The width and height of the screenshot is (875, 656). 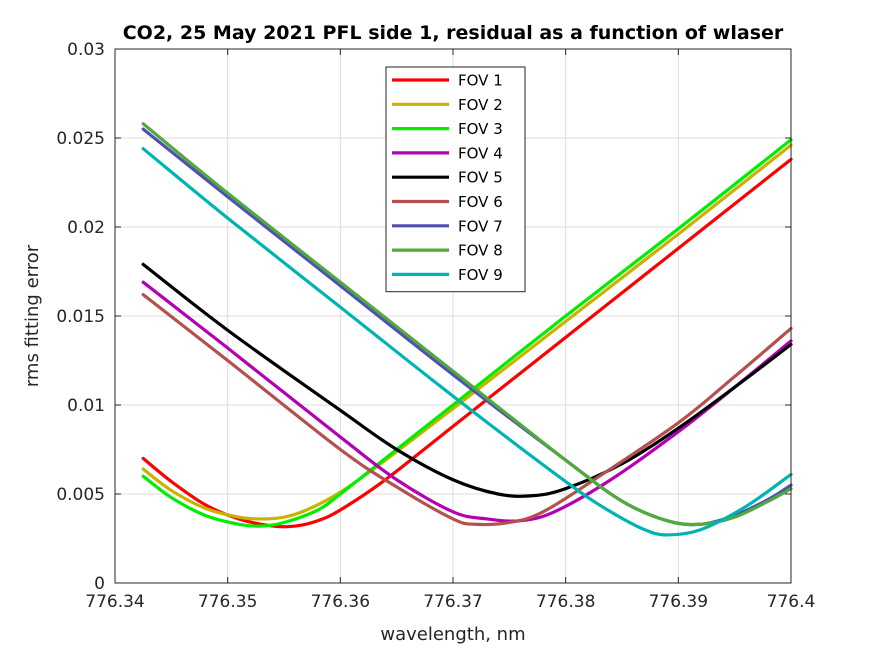 What do you see at coordinates (480, 129) in the screenshot?
I see `legend-label: FOV 3` at bounding box center [480, 129].